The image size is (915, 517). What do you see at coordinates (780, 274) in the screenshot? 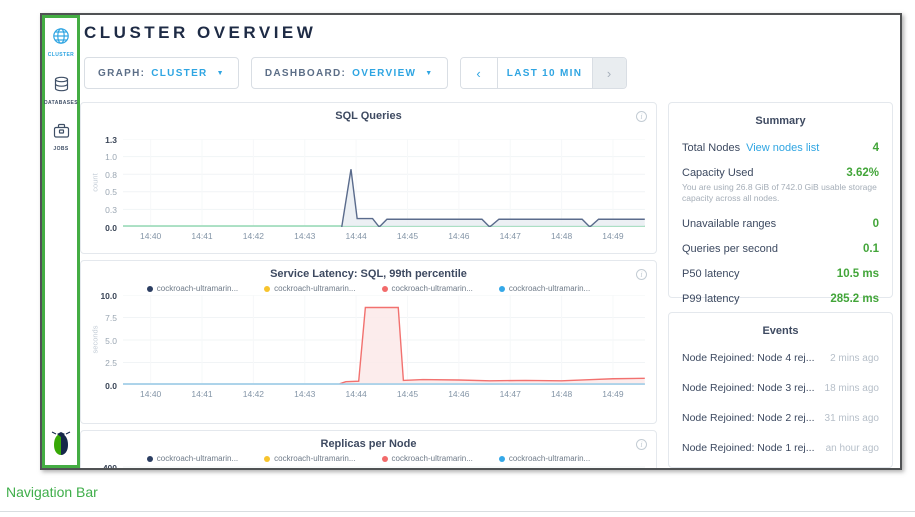
I see `summary-row: P50 latency 10.5 ms` at bounding box center [780, 274].